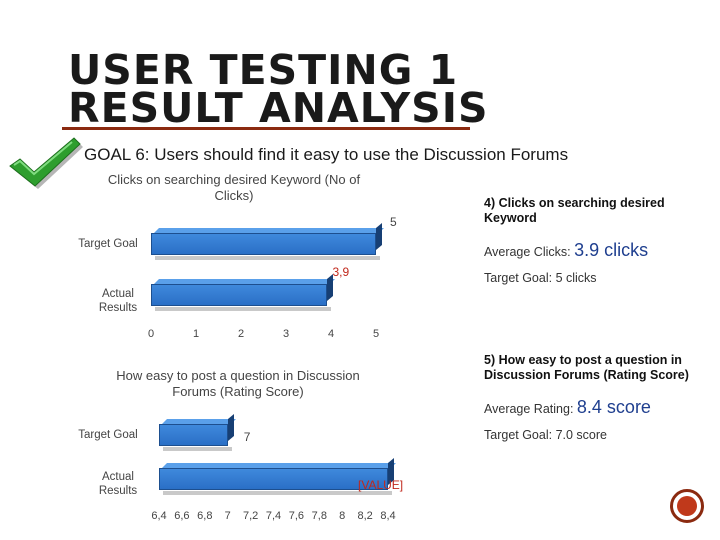 The image size is (720, 540). I want to click on title-line-1: USER TESTING 1, so click(263, 70).